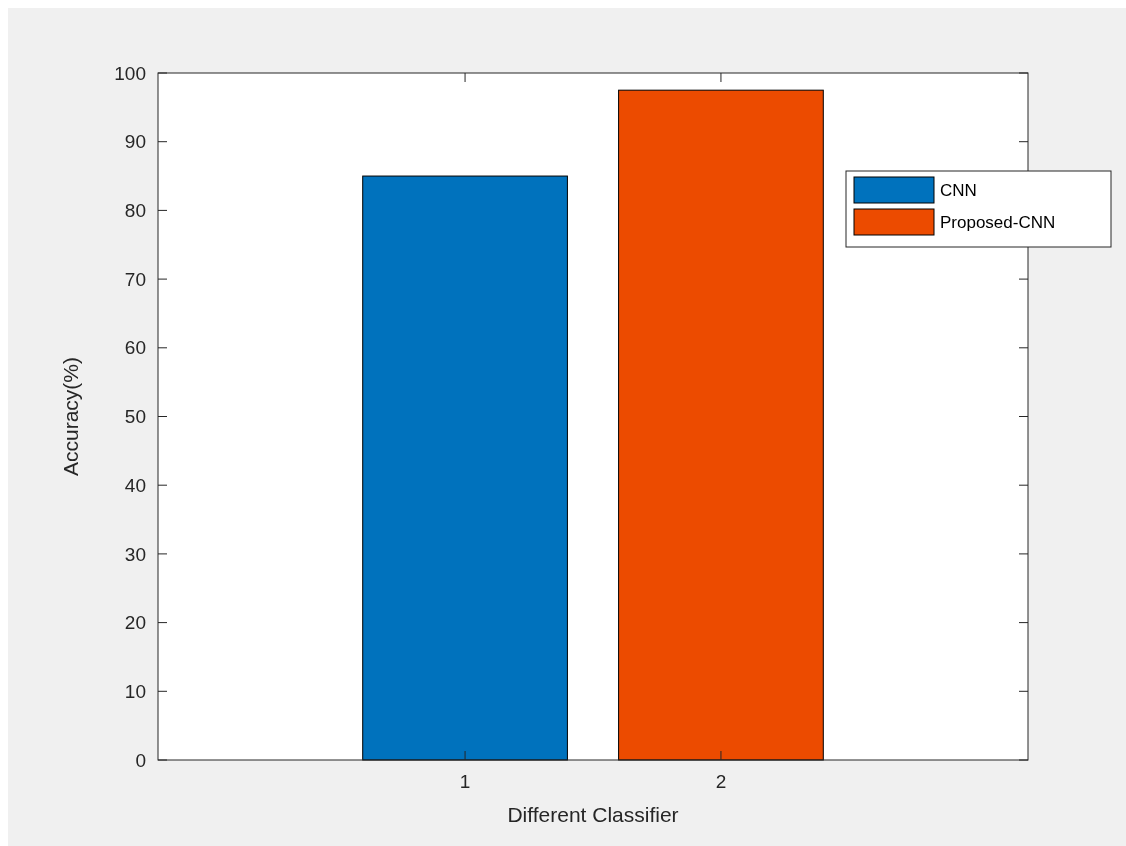  I want to click on y-tick-label: 100, so click(130, 73).